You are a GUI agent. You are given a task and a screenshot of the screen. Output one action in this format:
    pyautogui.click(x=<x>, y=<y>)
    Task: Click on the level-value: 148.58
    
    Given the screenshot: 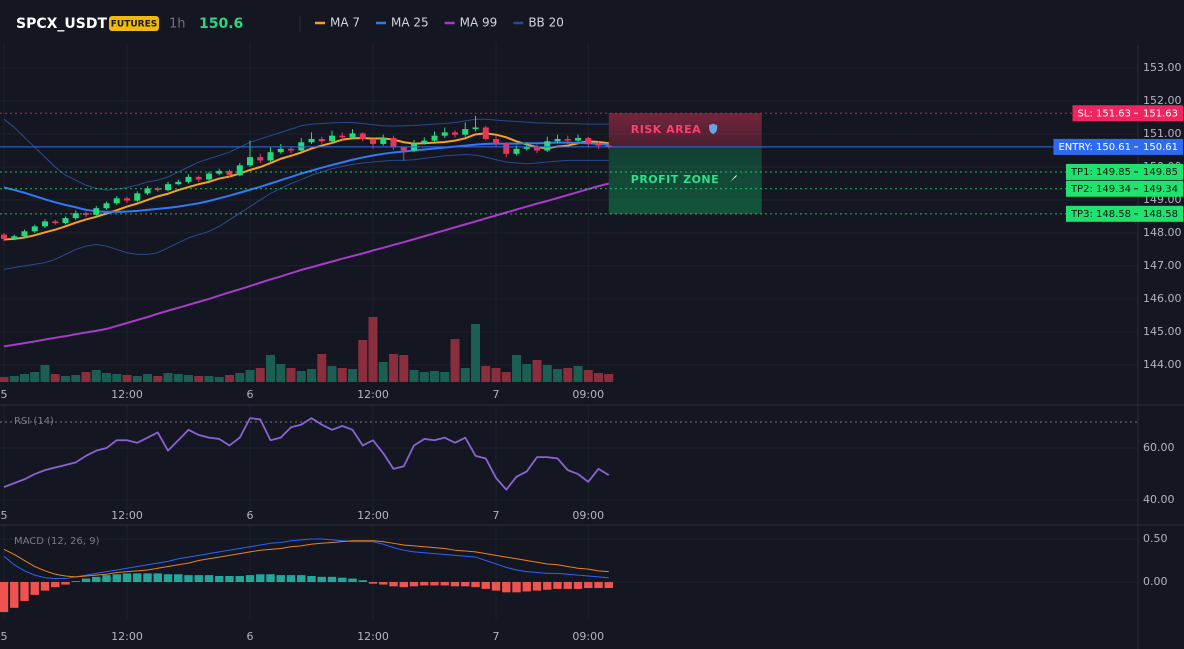 What is the action you would take?
    pyautogui.click(x=1160, y=214)
    